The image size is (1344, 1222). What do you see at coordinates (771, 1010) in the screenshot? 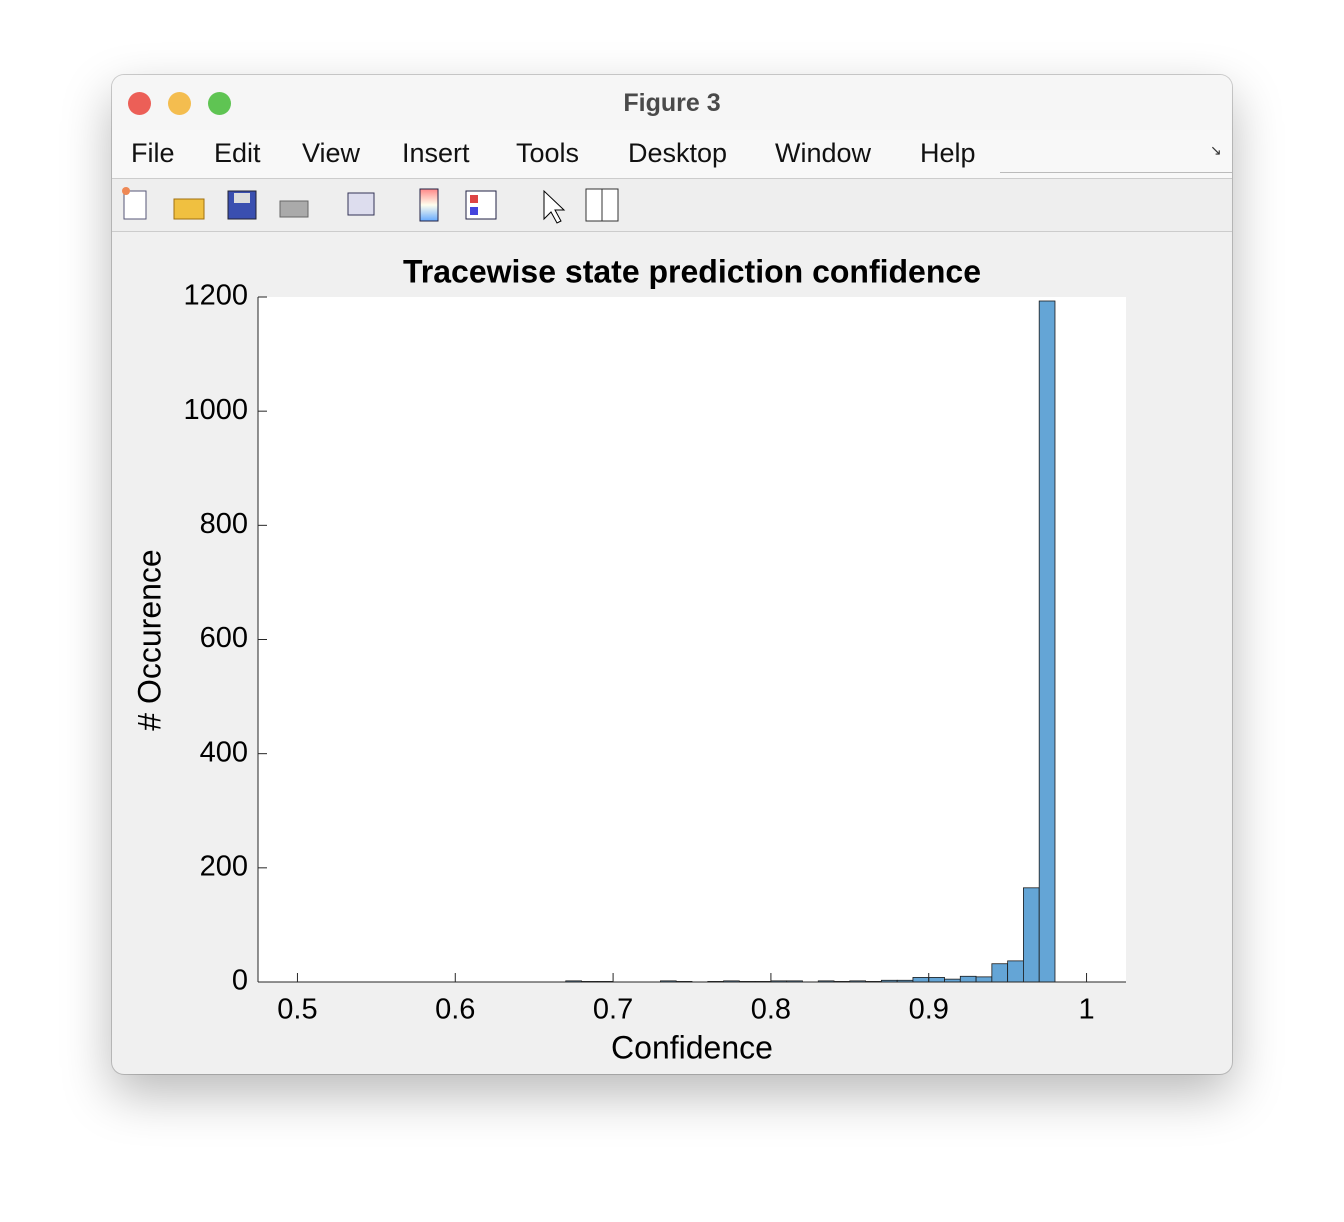
I see `x-tick-label: 0.8` at bounding box center [771, 1010].